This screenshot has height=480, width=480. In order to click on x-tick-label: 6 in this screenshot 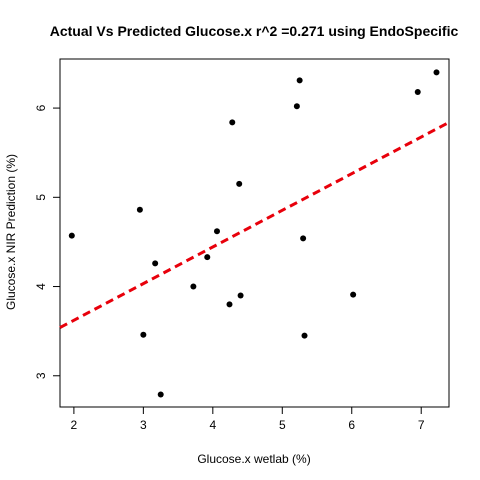, I will do `click(351, 425)`.